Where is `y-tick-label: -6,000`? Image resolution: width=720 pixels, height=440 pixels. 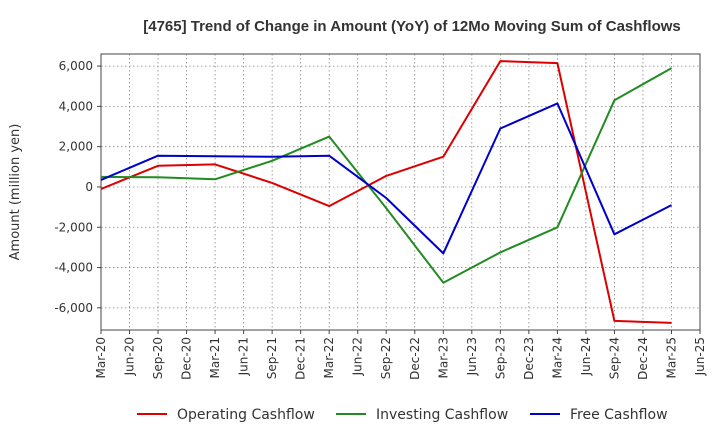 y-tick-label: -6,000 is located at coordinates (73, 308).